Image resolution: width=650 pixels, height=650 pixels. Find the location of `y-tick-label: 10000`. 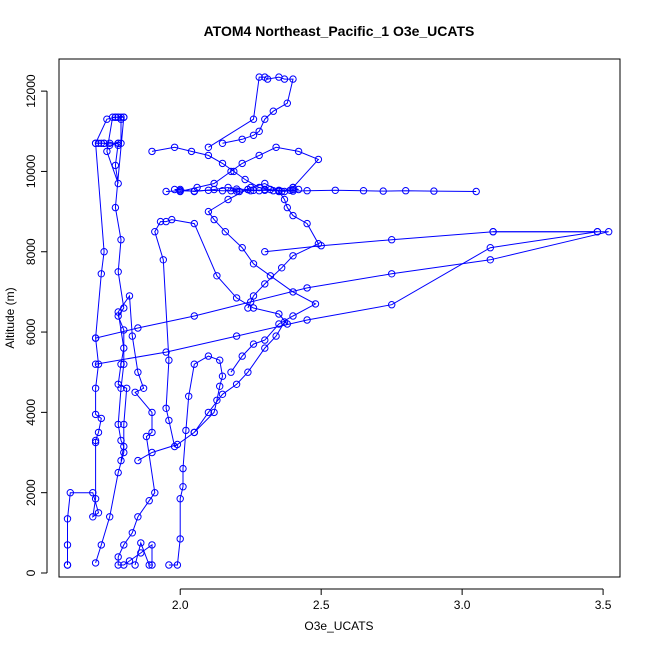

y-tick-label: 10000 is located at coordinates (31, 171).